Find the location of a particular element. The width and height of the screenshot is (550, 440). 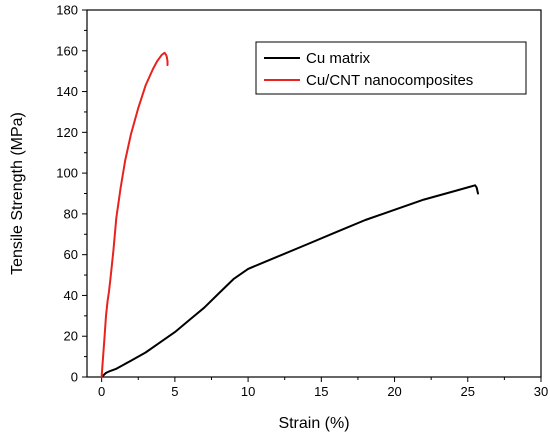

x-tick-label: 20 is located at coordinates (394, 391).